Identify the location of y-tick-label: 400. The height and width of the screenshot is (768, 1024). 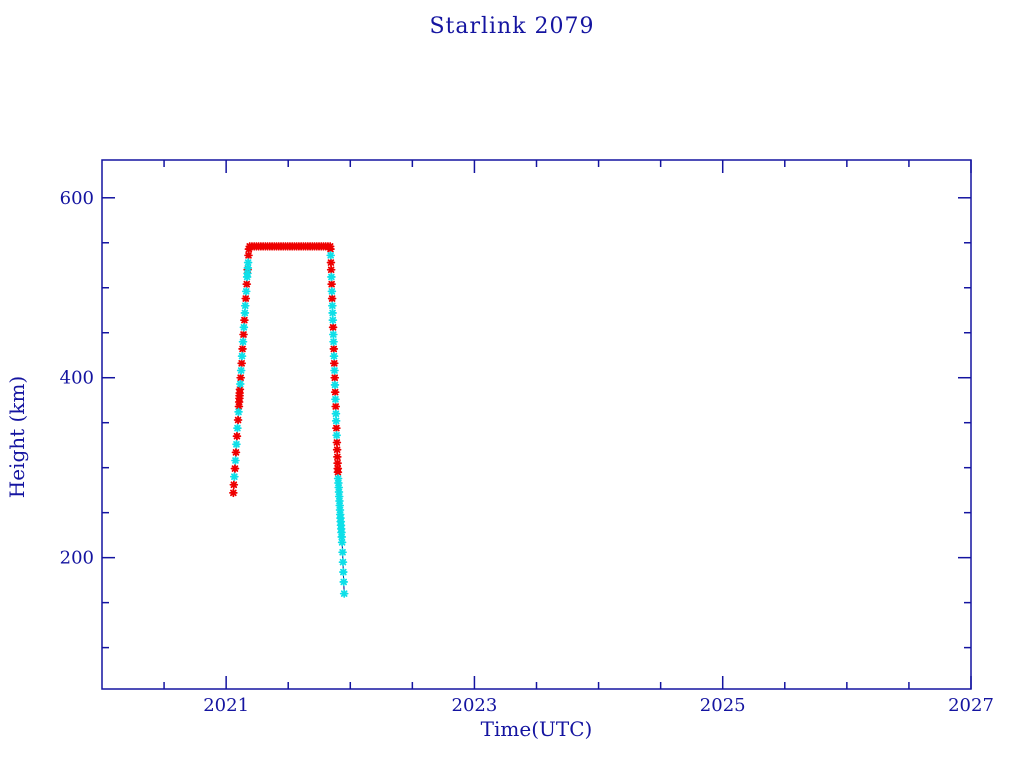
(77, 378).